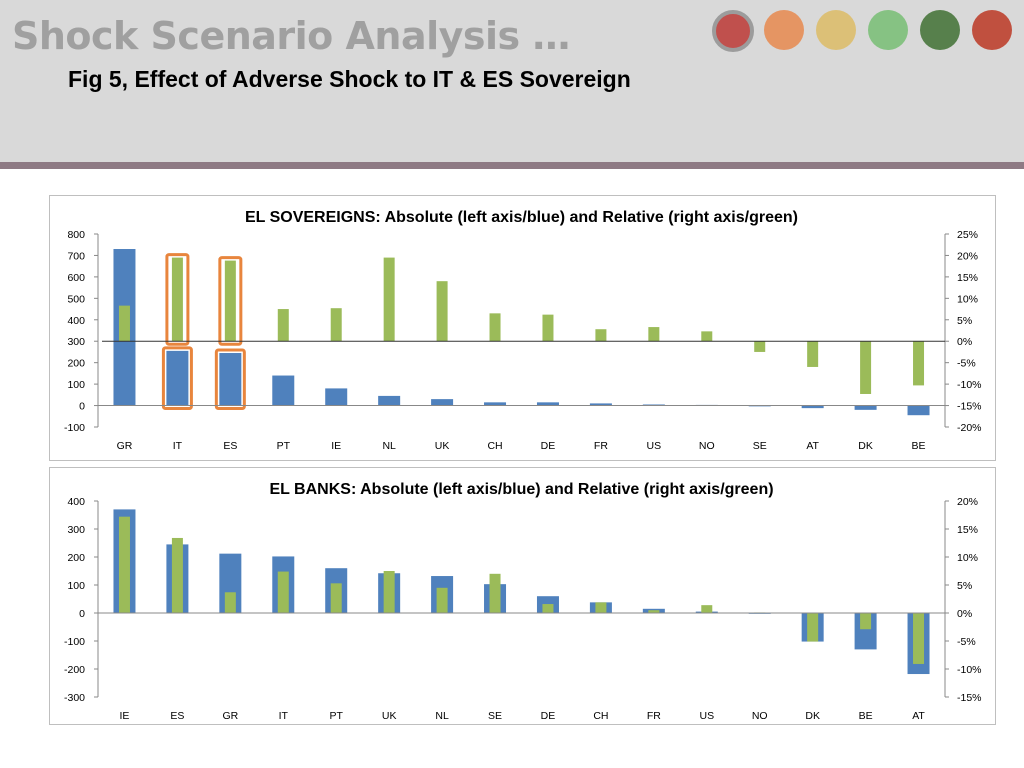 This screenshot has width=1024, height=768. Describe the element at coordinates (76, 278) in the screenshot. I see `left-tick-label: 600` at that location.